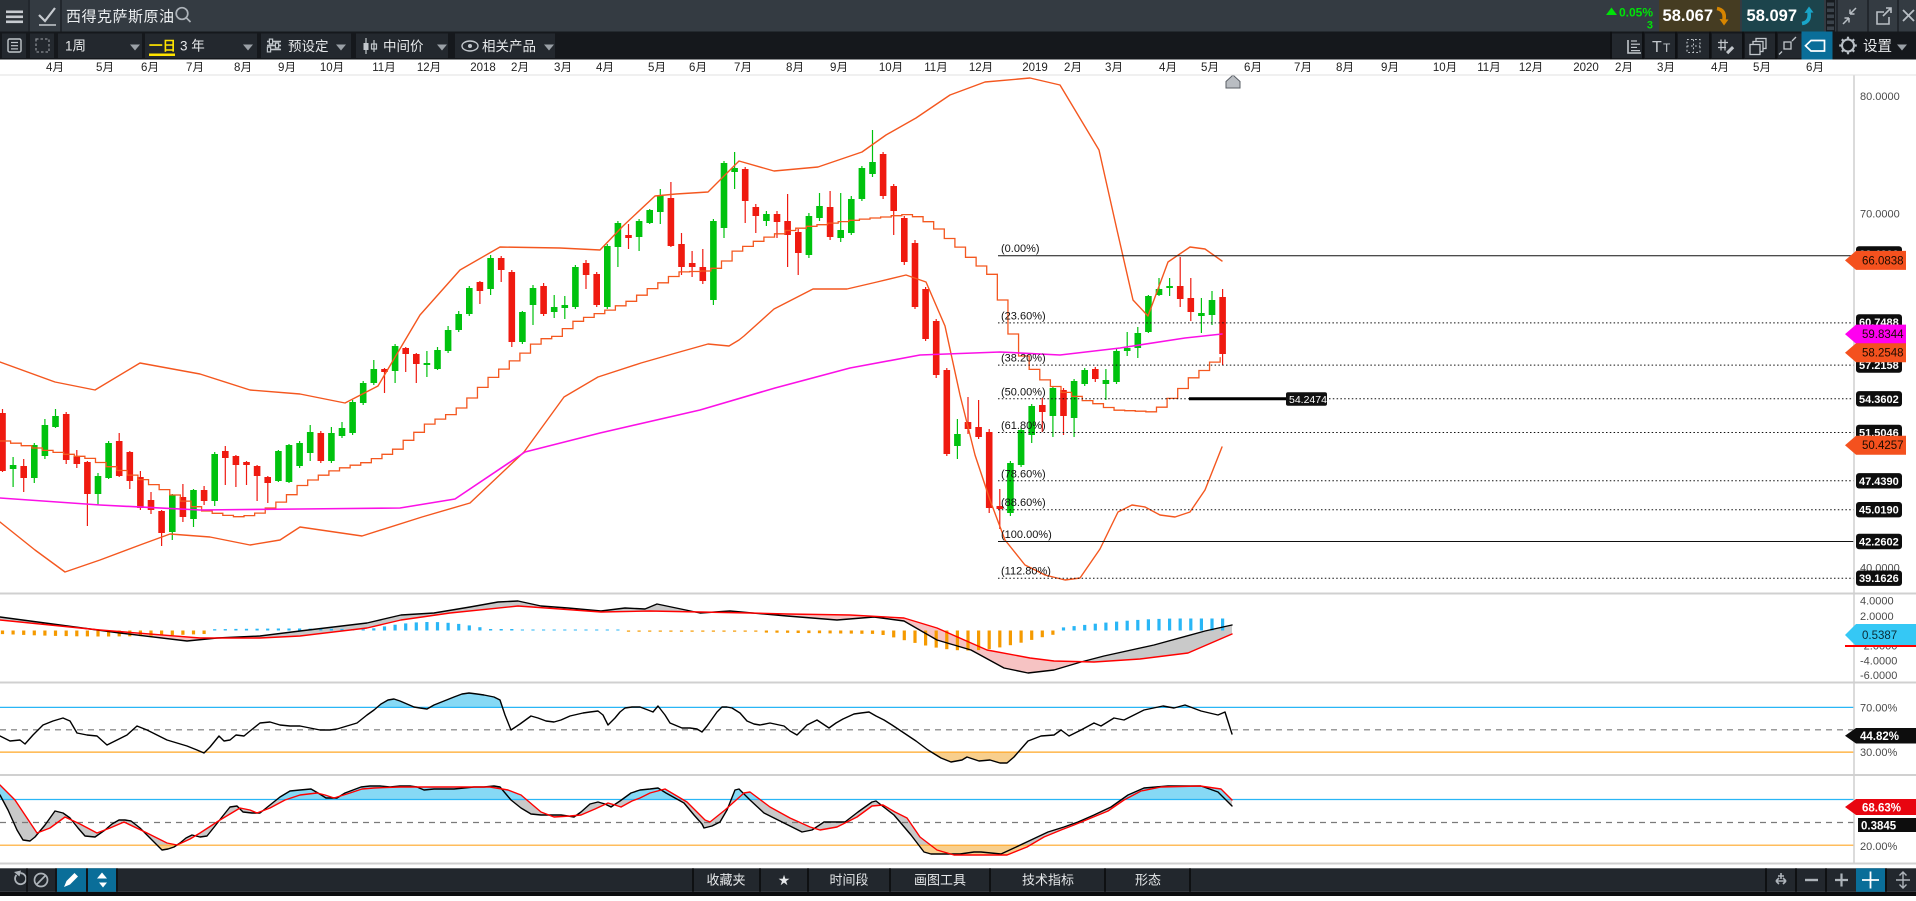  I want to click on svg-text: 2019, so click(1035, 68).